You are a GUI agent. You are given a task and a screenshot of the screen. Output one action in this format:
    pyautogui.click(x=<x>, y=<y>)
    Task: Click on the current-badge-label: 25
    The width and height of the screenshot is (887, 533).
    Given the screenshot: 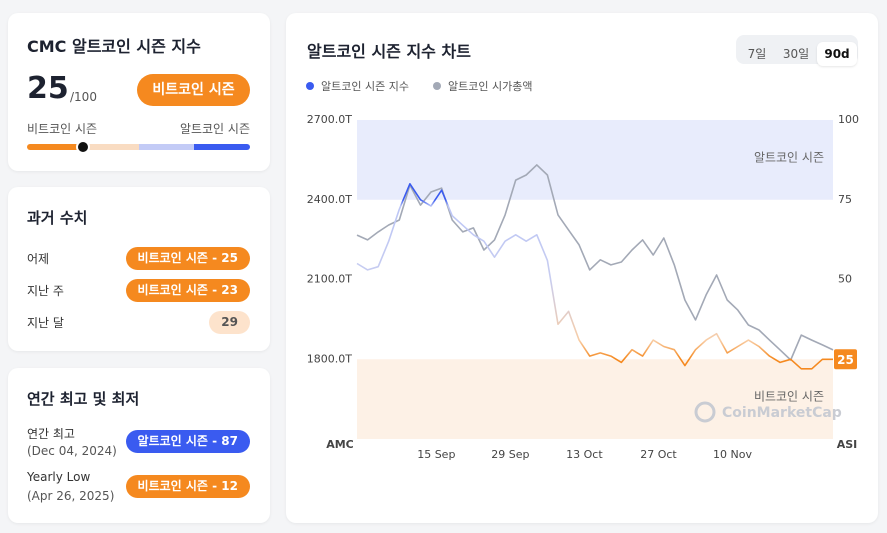 What is the action you would take?
    pyautogui.click(x=845, y=360)
    